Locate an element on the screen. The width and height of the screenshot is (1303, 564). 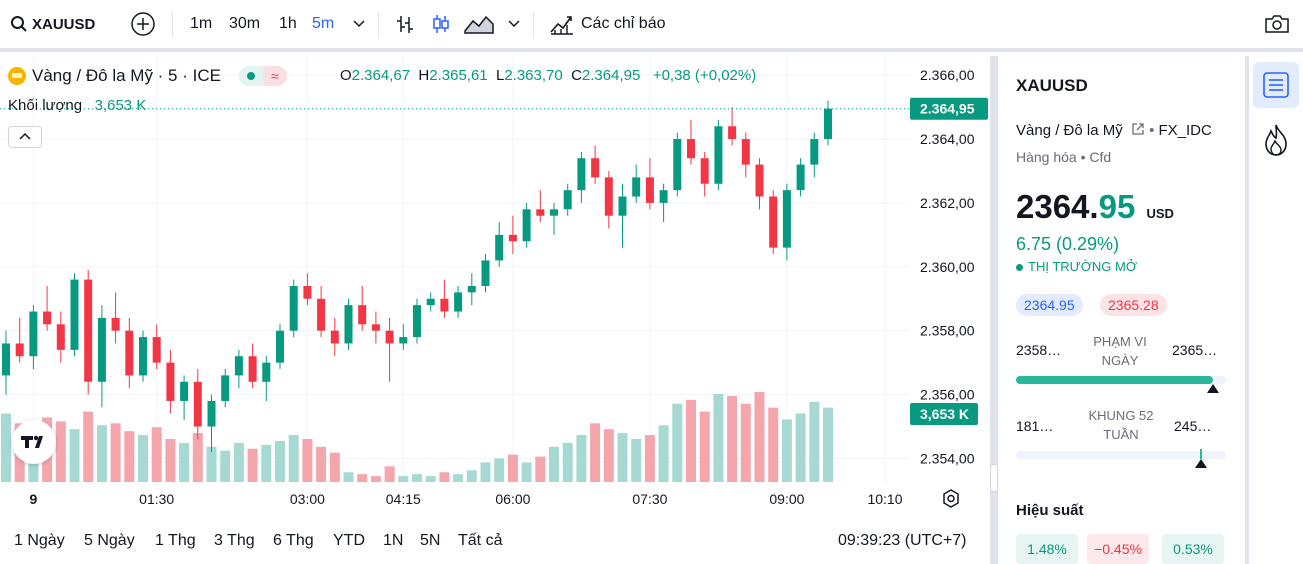
chevron-up-icon is located at coordinates (25, 136).